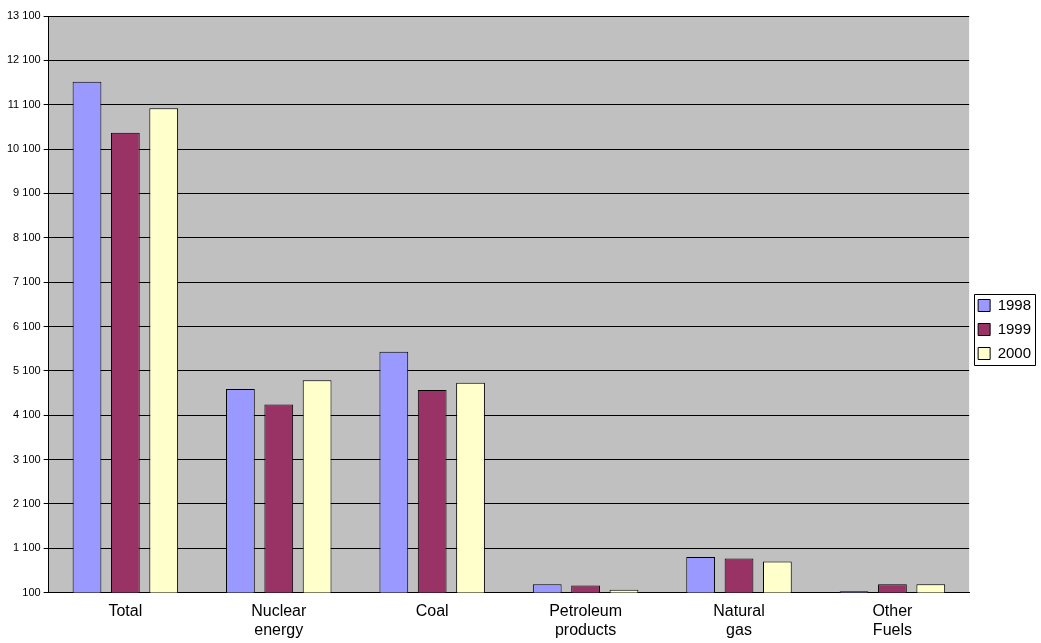  Describe the element at coordinates (27, 458) in the screenshot. I see `y-tick-label: 3 100` at that location.